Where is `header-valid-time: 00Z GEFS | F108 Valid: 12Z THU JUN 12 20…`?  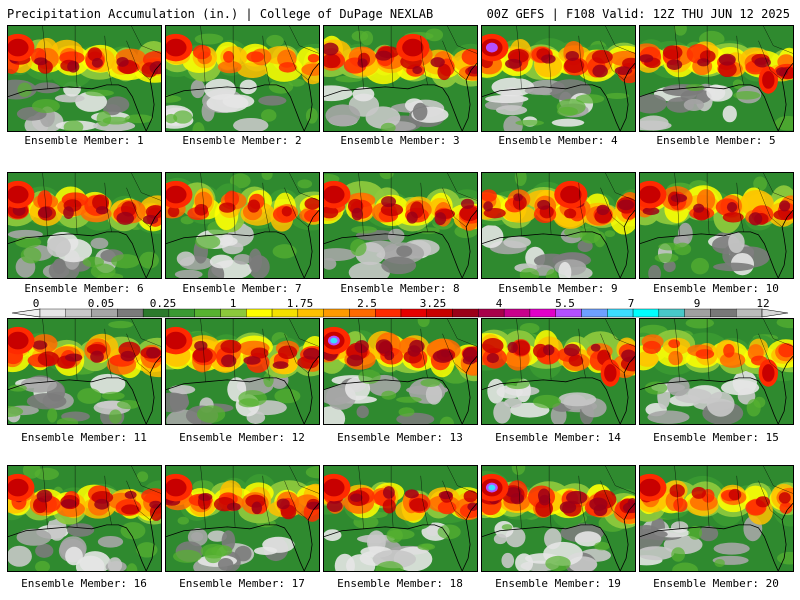
header-valid-time: 00Z GEFS | F108 Valid: 12Z THU JUN 12 20… is located at coordinates (638, 14).